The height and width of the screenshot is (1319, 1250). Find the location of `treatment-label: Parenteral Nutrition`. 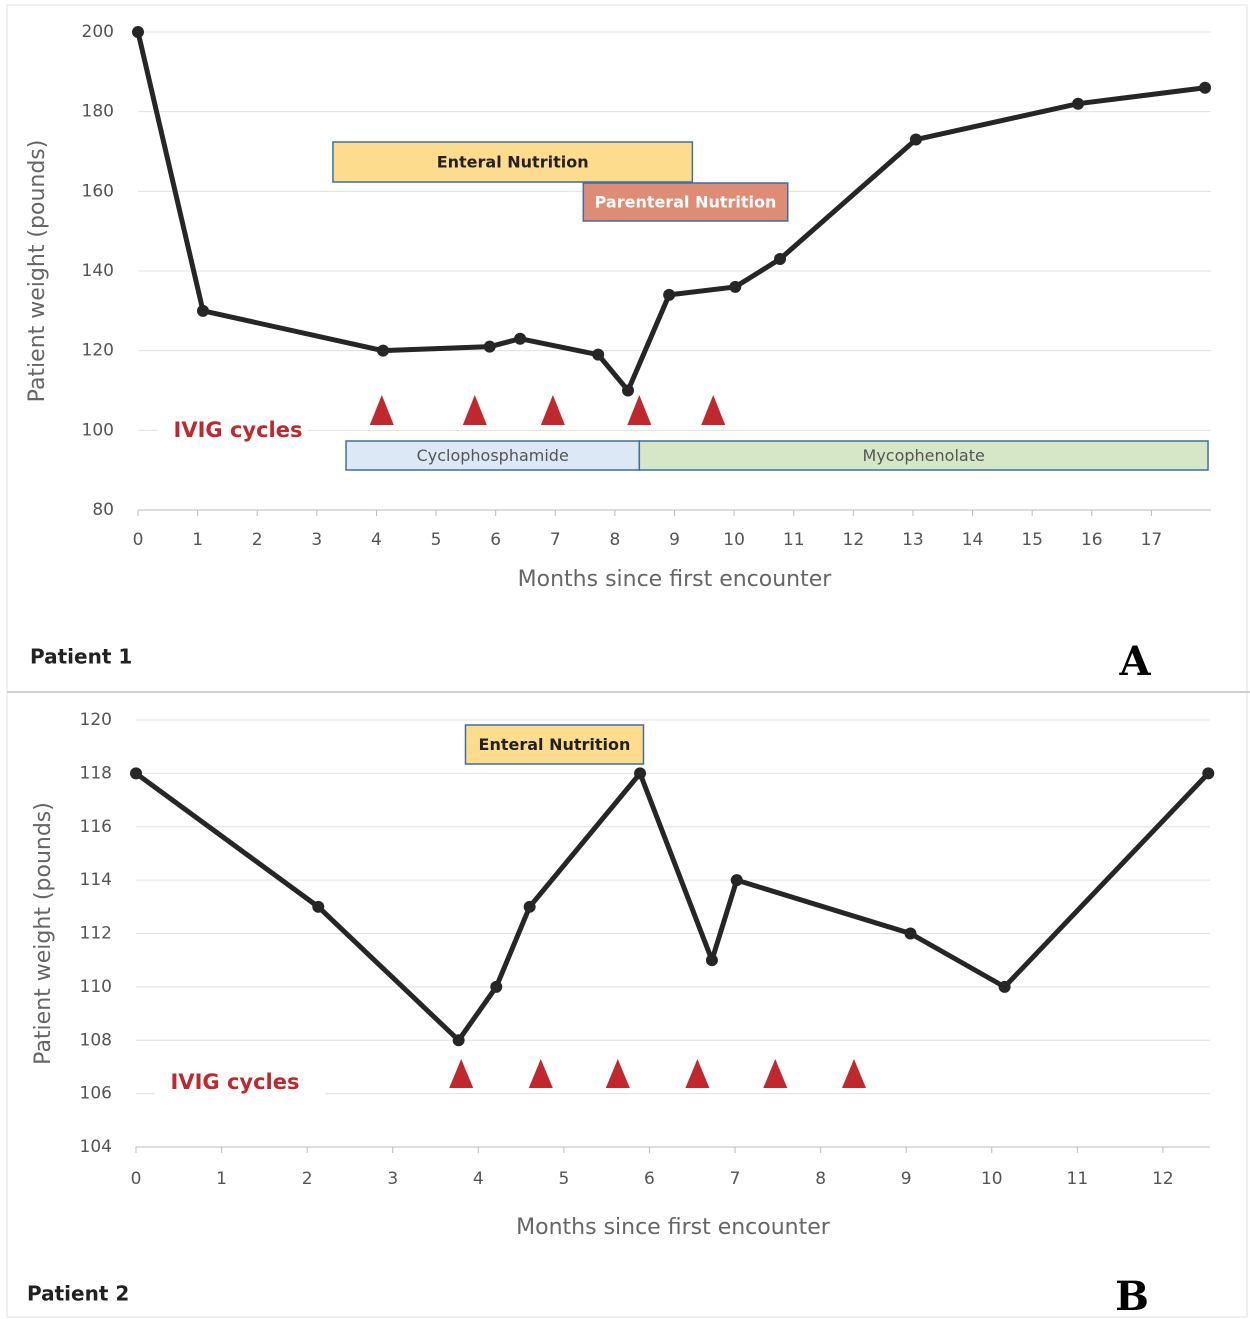

treatment-label: Parenteral Nutrition is located at coordinates (686, 202).